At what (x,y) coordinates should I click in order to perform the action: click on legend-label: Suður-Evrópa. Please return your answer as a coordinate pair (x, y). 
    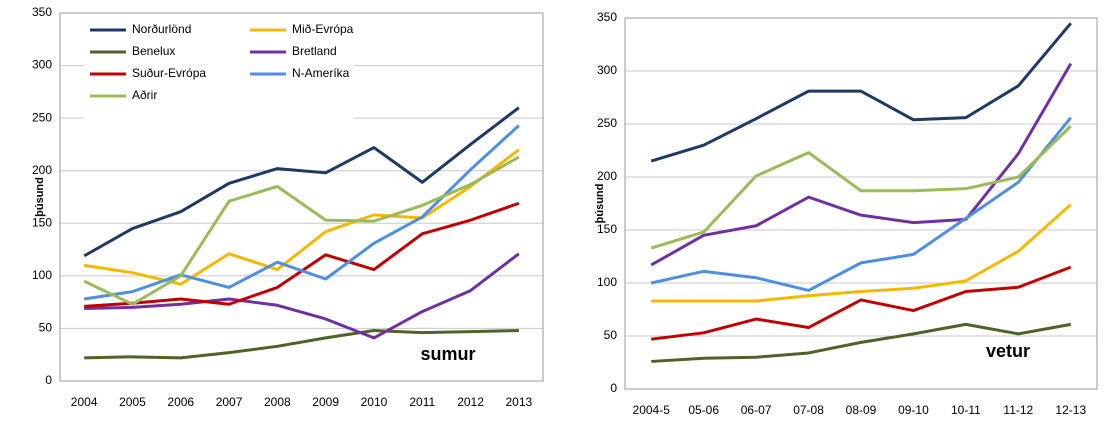
    Looking at the image, I should click on (169, 73).